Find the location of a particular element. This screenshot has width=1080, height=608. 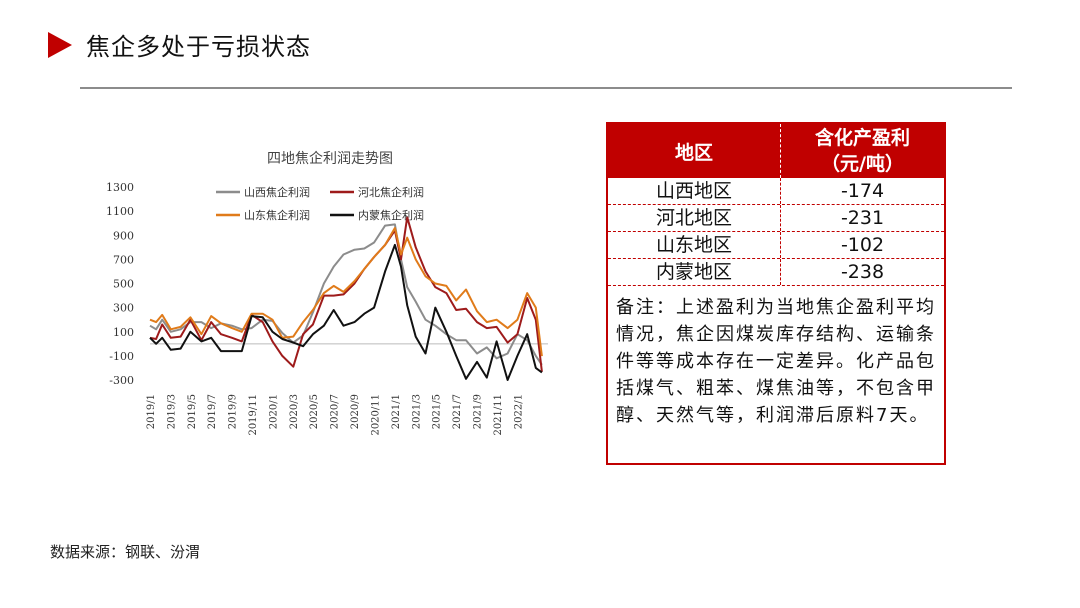

legend-label: 内蒙焦企利润 is located at coordinates (391, 215).